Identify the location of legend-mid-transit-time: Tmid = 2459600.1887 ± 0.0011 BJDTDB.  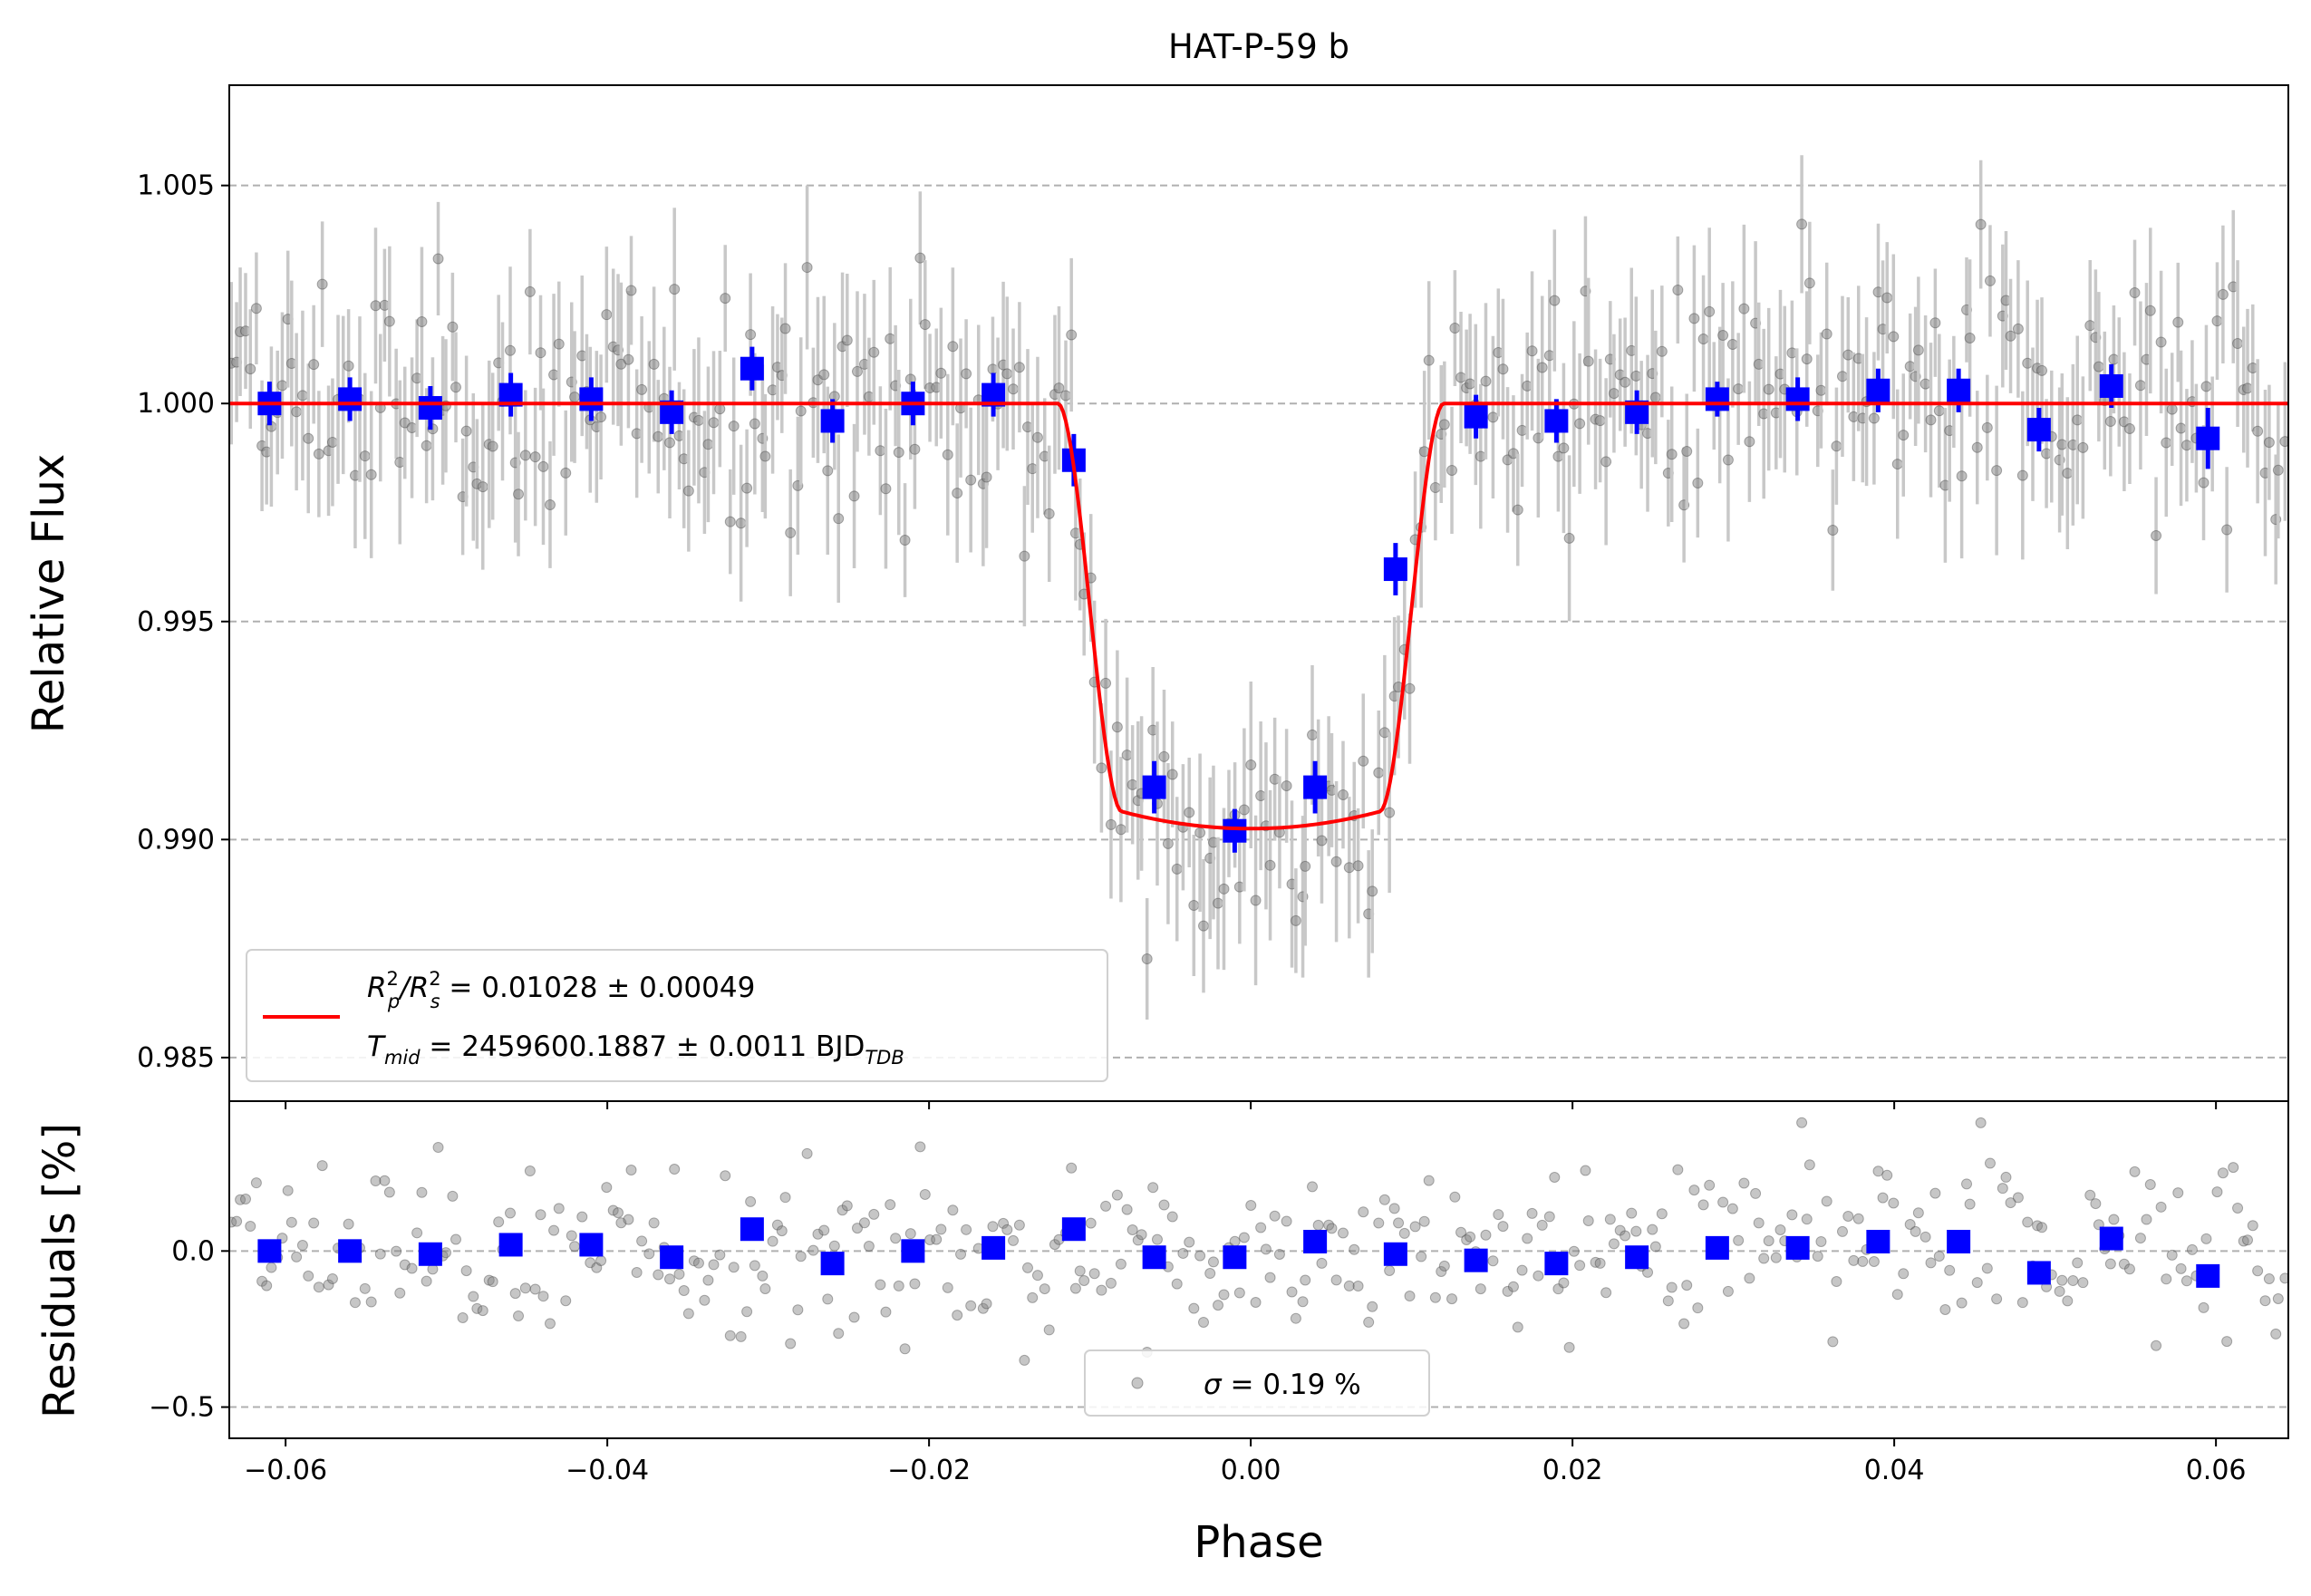
(635, 1049).